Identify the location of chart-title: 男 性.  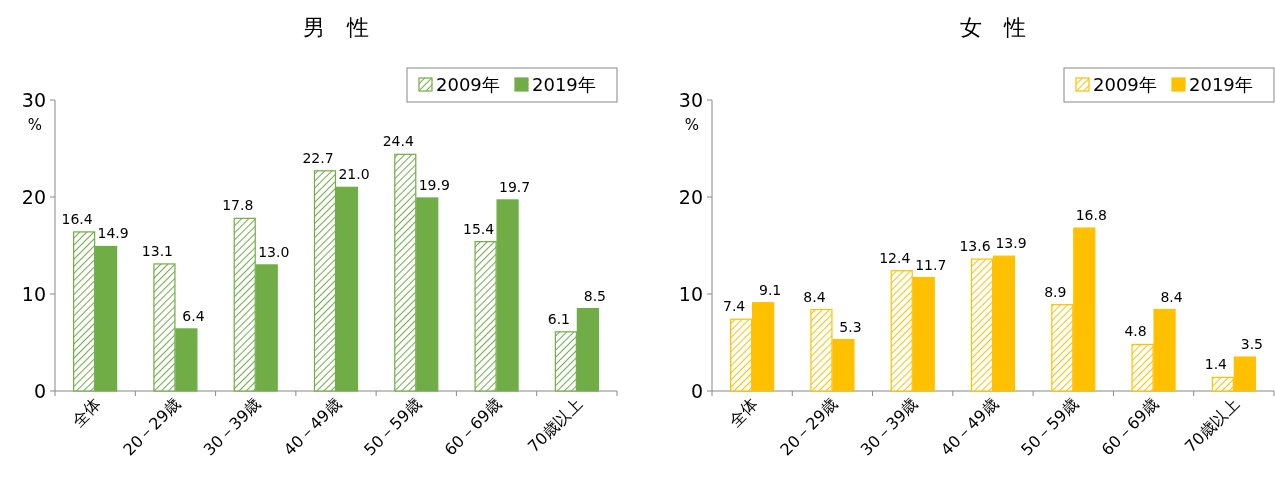
(336, 27).